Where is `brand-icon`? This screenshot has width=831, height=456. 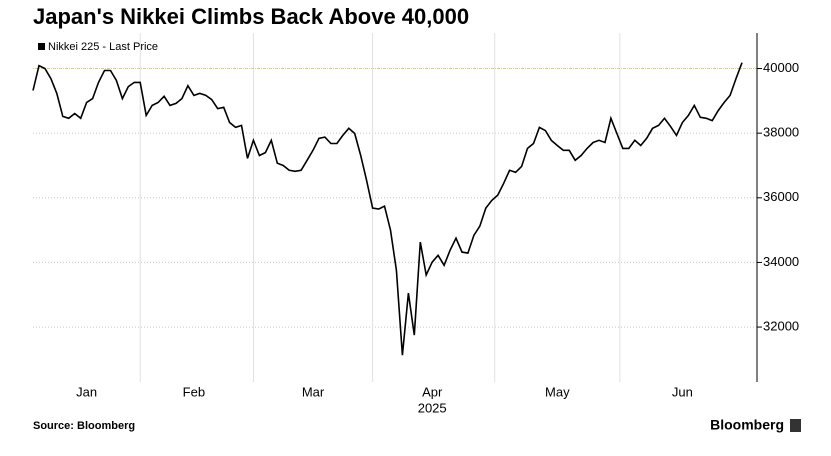 brand-icon is located at coordinates (795, 425).